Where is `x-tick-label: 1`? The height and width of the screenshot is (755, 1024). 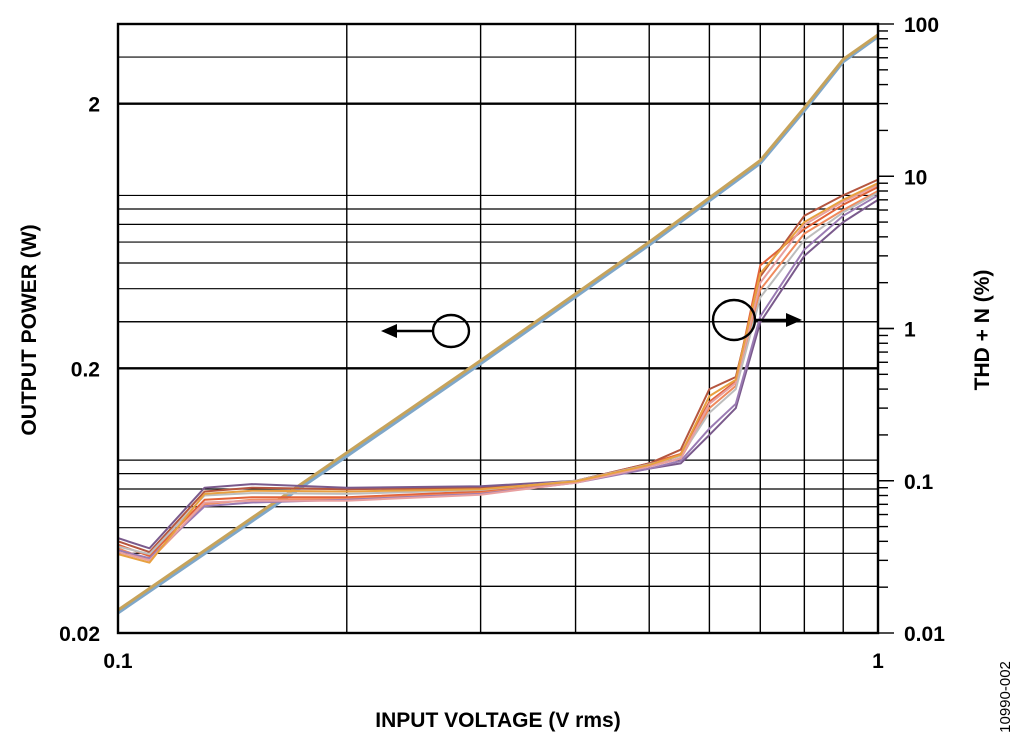
x-tick-label: 1 is located at coordinates (878, 661).